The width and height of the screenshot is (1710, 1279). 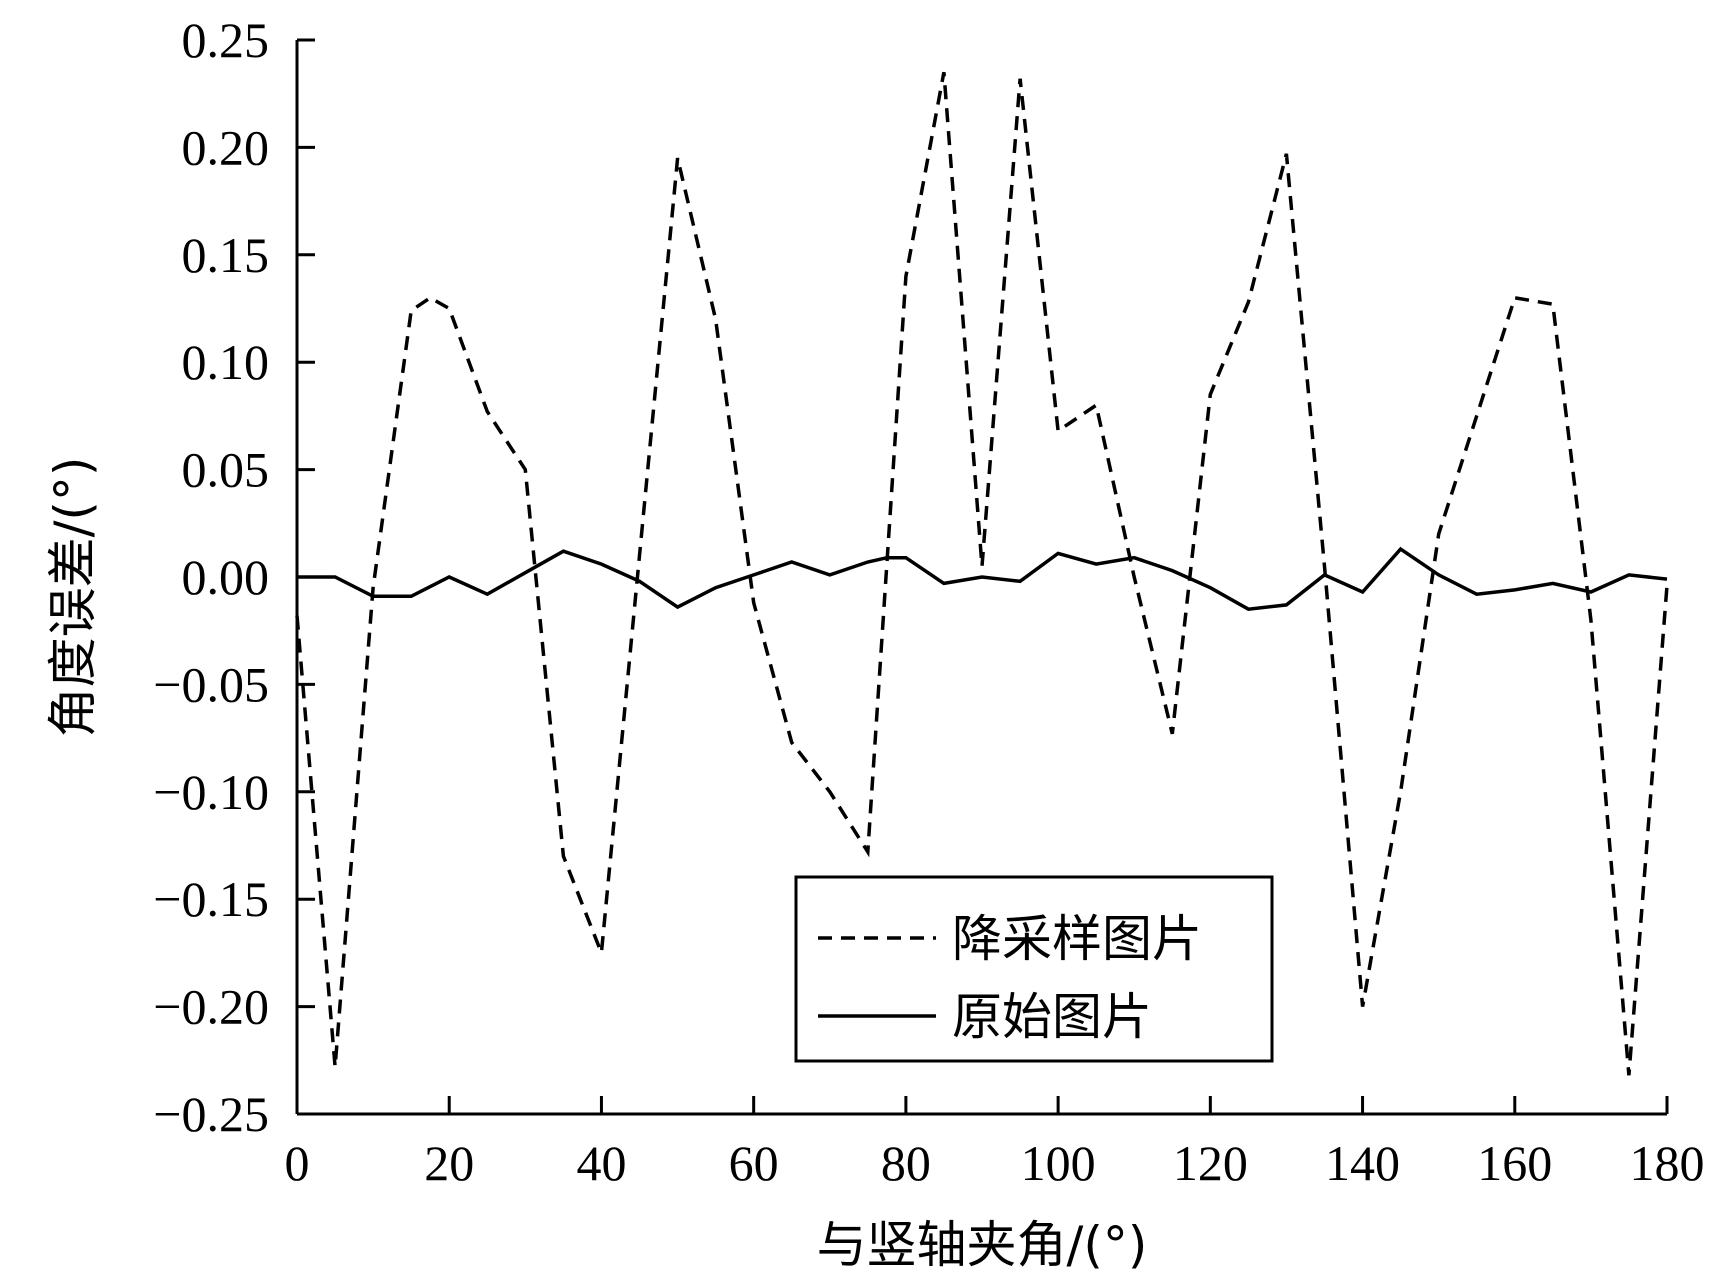 I want to click on legend: 降采样图片 原始图片, so click(x=1034, y=969).